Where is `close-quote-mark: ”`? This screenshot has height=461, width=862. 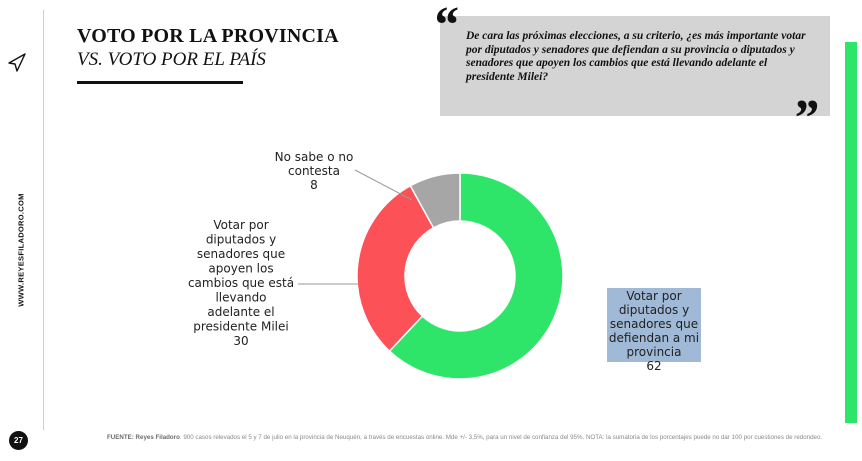 close-quote-mark: ” is located at coordinates (805, 118).